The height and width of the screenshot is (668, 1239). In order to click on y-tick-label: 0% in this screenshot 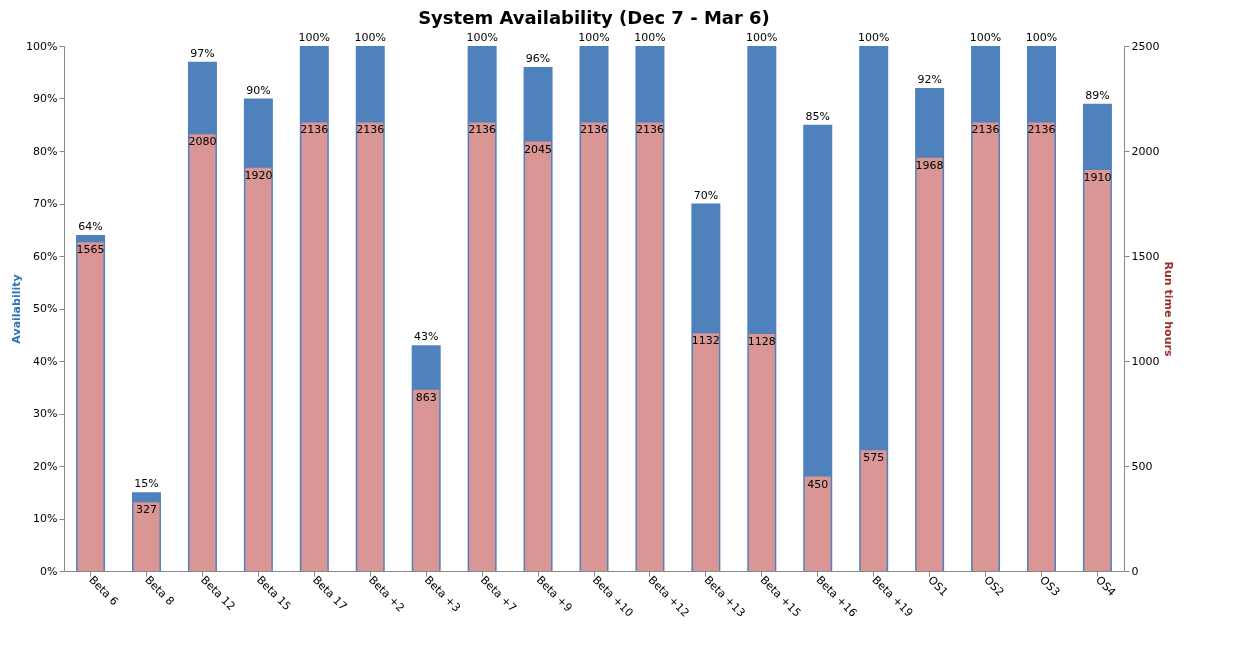, I will do `click(49, 571)`.